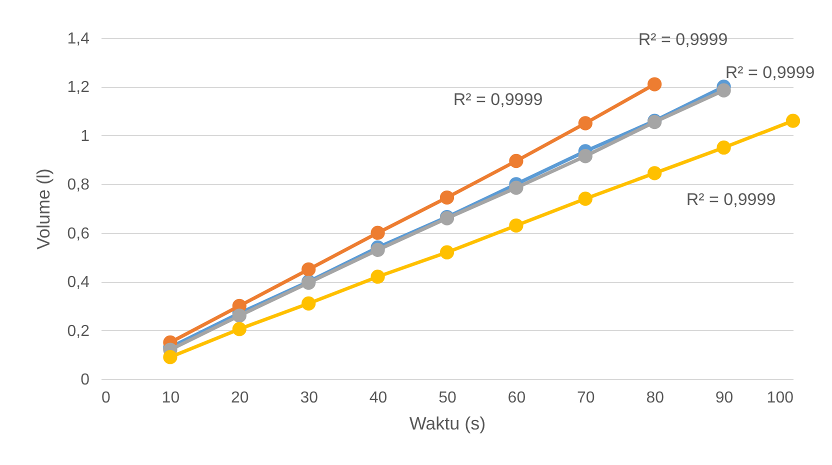 This screenshot has width=832, height=465. What do you see at coordinates (586, 398) in the screenshot?
I see `x-tick-label: 70` at bounding box center [586, 398].